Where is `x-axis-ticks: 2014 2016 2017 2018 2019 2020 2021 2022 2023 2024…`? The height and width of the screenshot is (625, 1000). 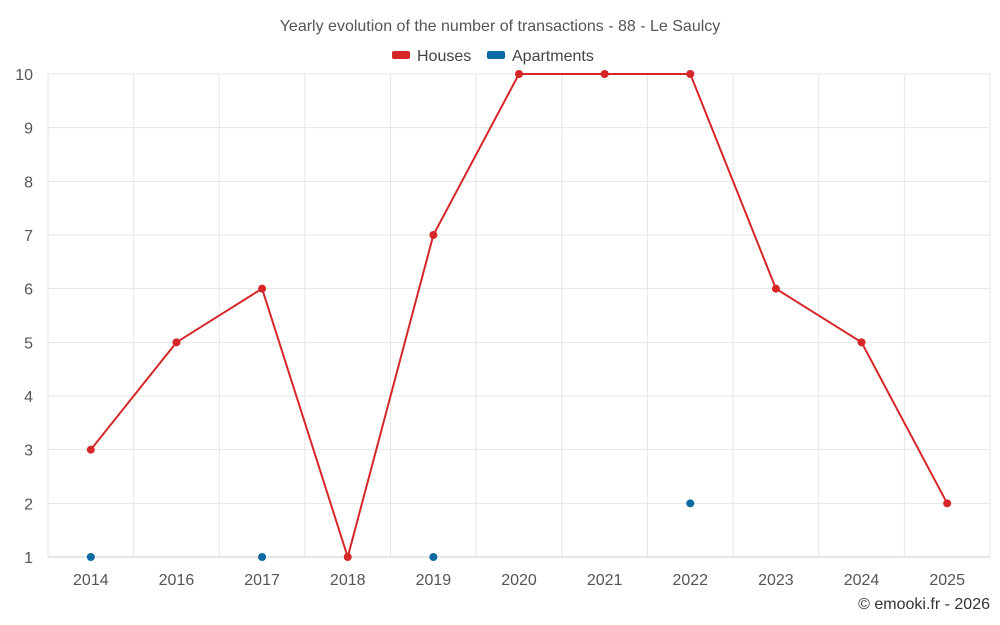
x-axis-ticks: 2014 2016 2017 2018 2019 2020 2021 2022 2023 2024… is located at coordinates (519, 580).